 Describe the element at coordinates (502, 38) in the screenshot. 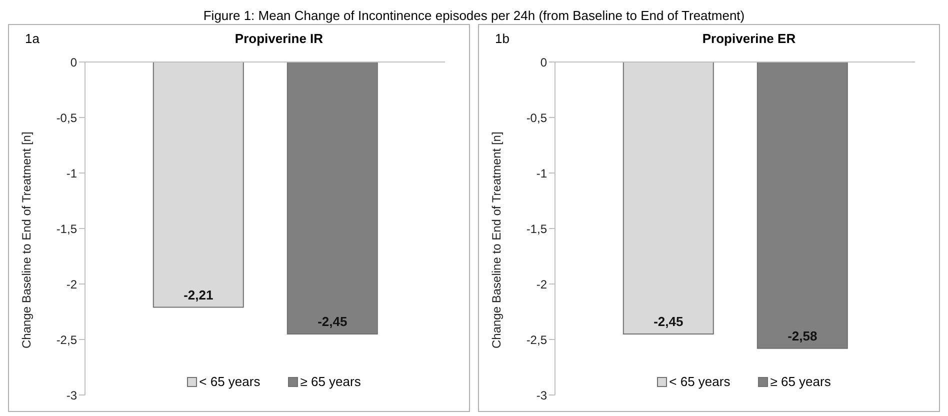

I see `text: 1b` at that location.